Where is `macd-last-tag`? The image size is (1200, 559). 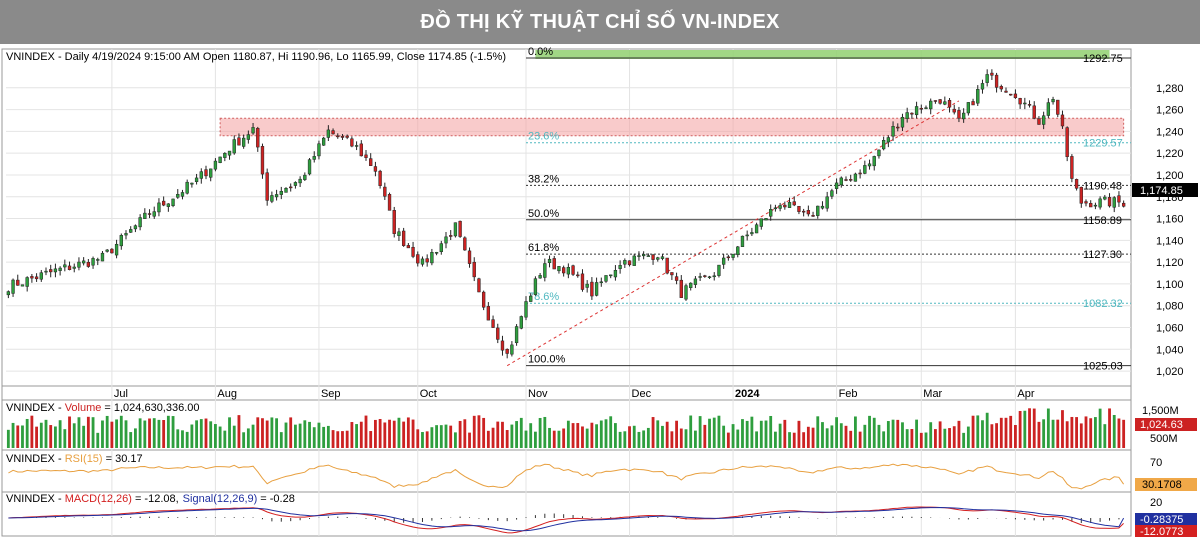 macd-last-tag is located at coordinates (1166, 531).